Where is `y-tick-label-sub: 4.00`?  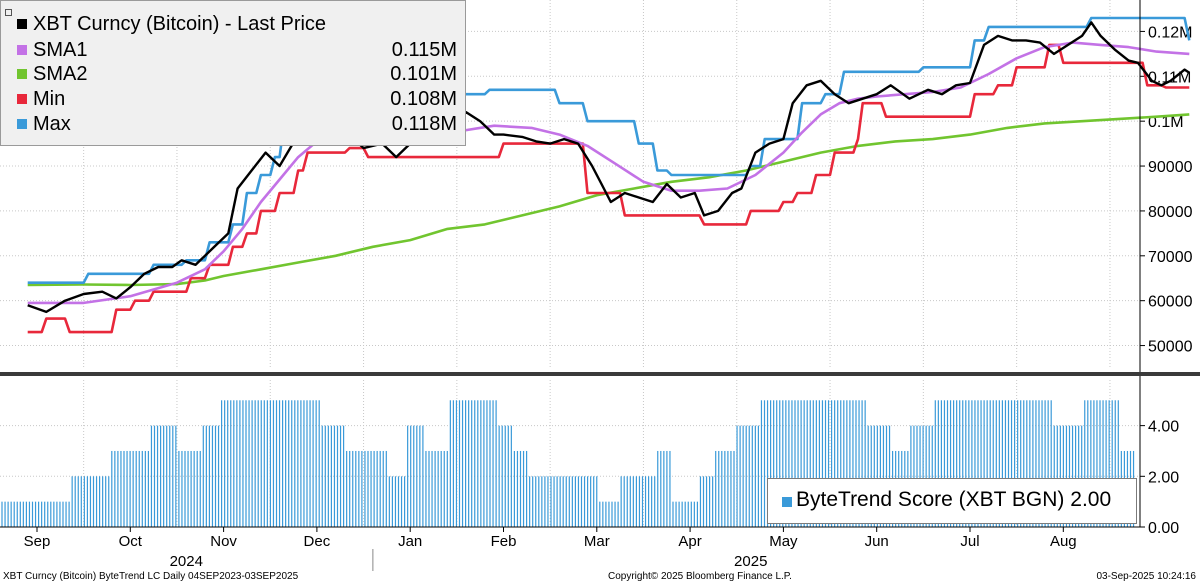 y-tick-label-sub: 4.00 is located at coordinates (1163, 427).